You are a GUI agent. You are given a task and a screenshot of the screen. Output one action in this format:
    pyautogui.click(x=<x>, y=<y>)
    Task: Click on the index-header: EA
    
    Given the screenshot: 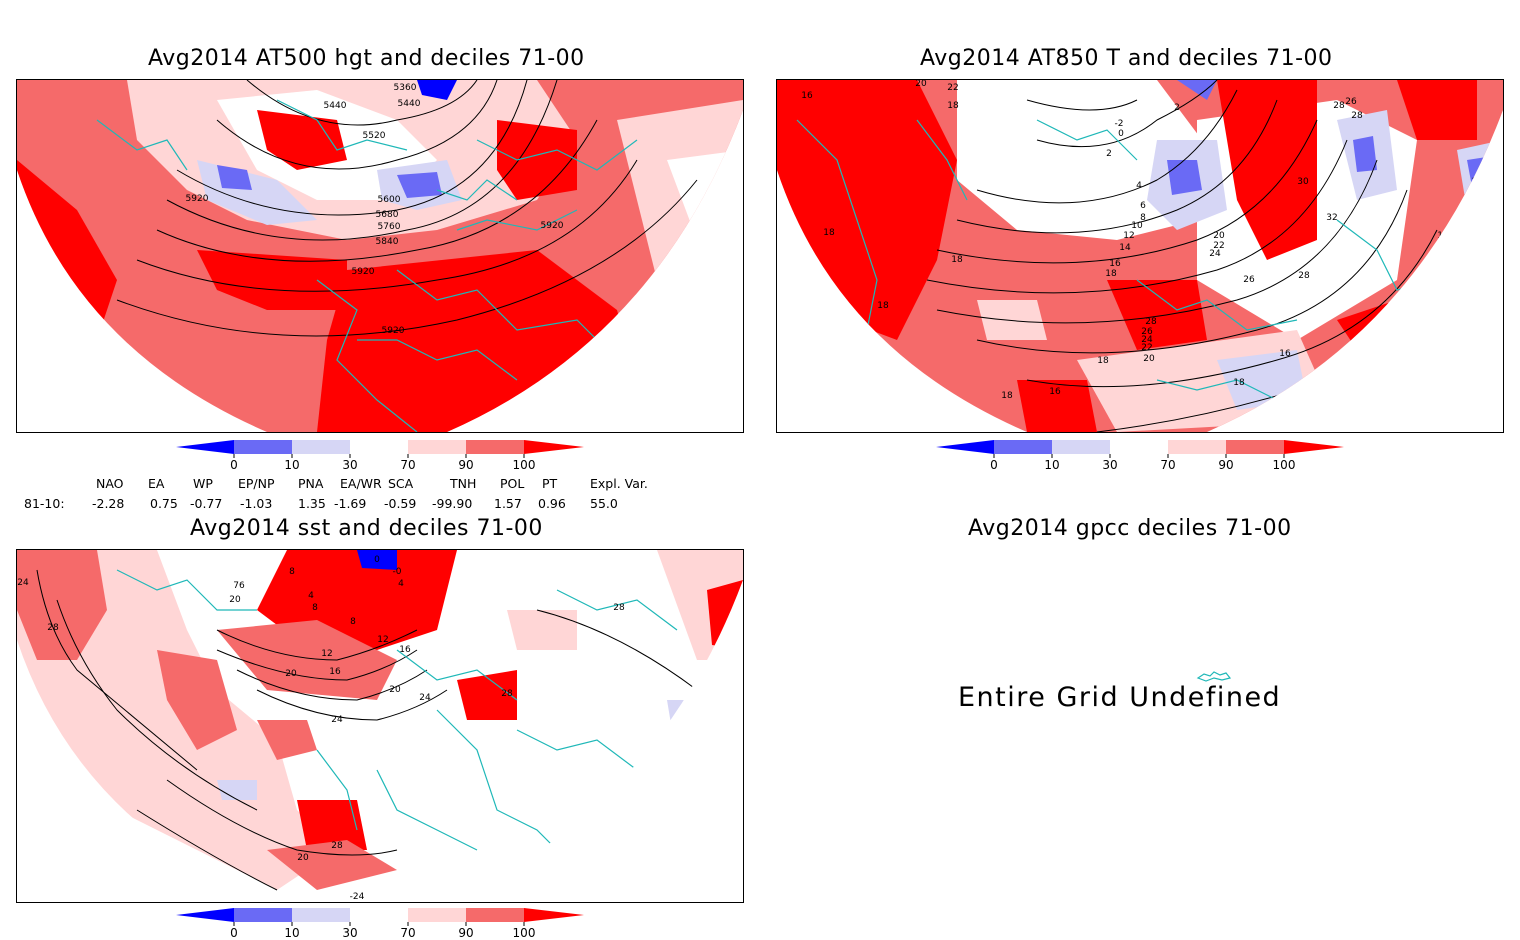 What is the action you would take?
    pyautogui.click(x=156, y=483)
    